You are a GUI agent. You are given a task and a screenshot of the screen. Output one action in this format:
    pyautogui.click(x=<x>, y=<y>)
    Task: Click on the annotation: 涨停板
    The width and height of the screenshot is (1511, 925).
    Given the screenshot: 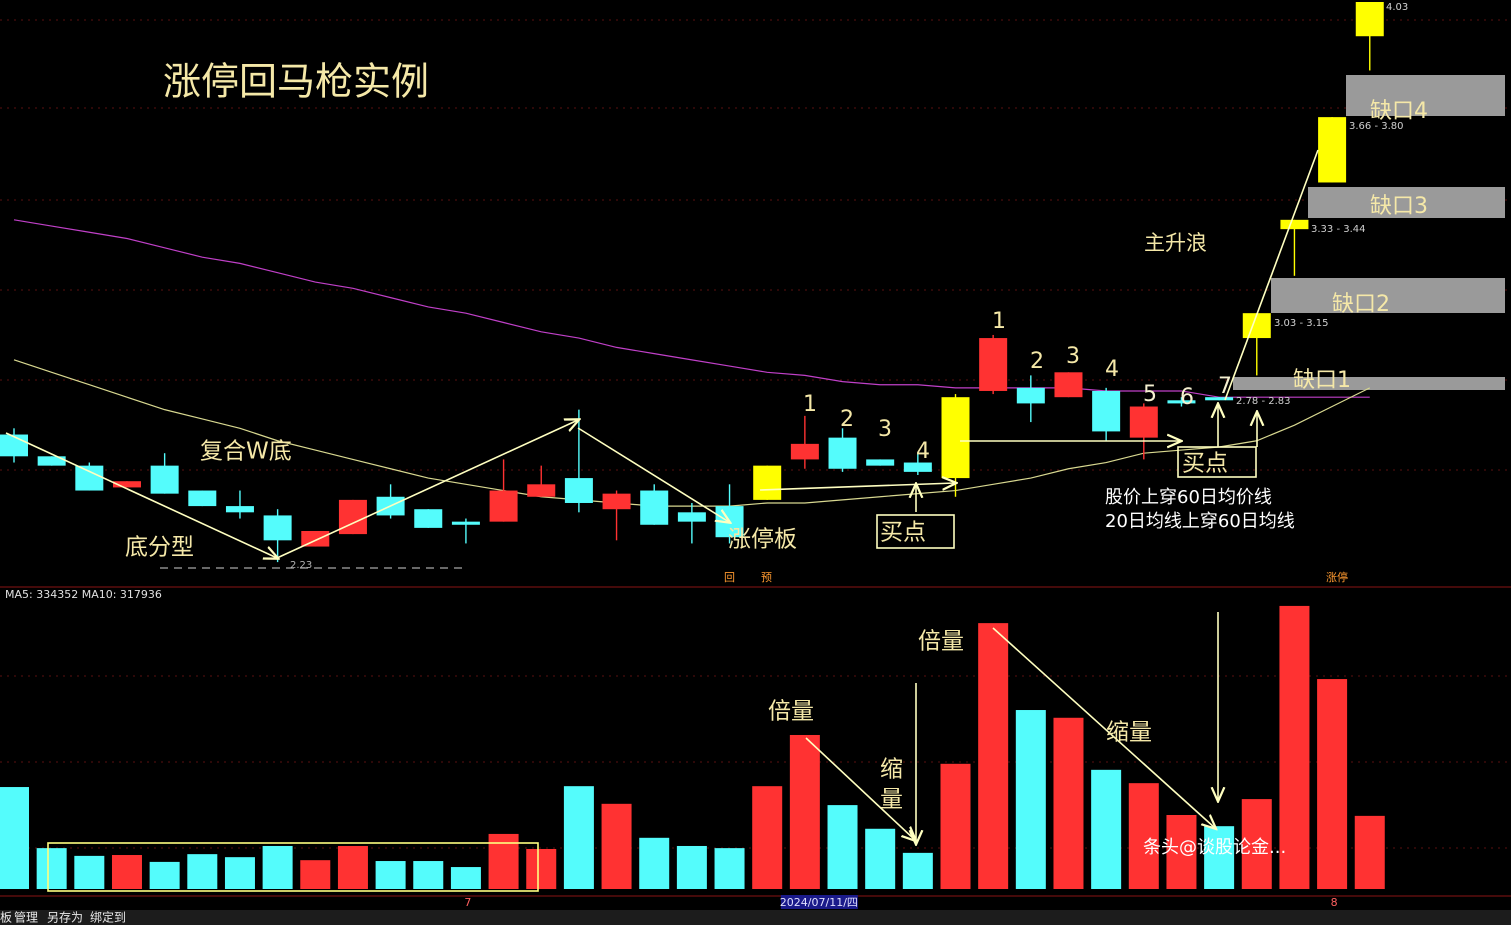 What is the action you would take?
    pyautogui.click(x=762, y=540)
    